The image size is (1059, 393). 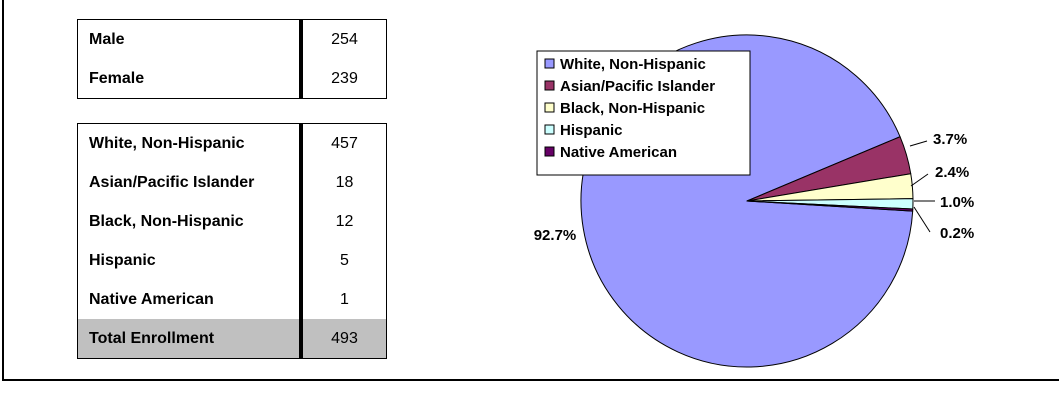 What do you see at coordinates (167, 143) in the screenshot?
I see `row-label: White, Non-Hispanic` at bounding box center [167, 143].